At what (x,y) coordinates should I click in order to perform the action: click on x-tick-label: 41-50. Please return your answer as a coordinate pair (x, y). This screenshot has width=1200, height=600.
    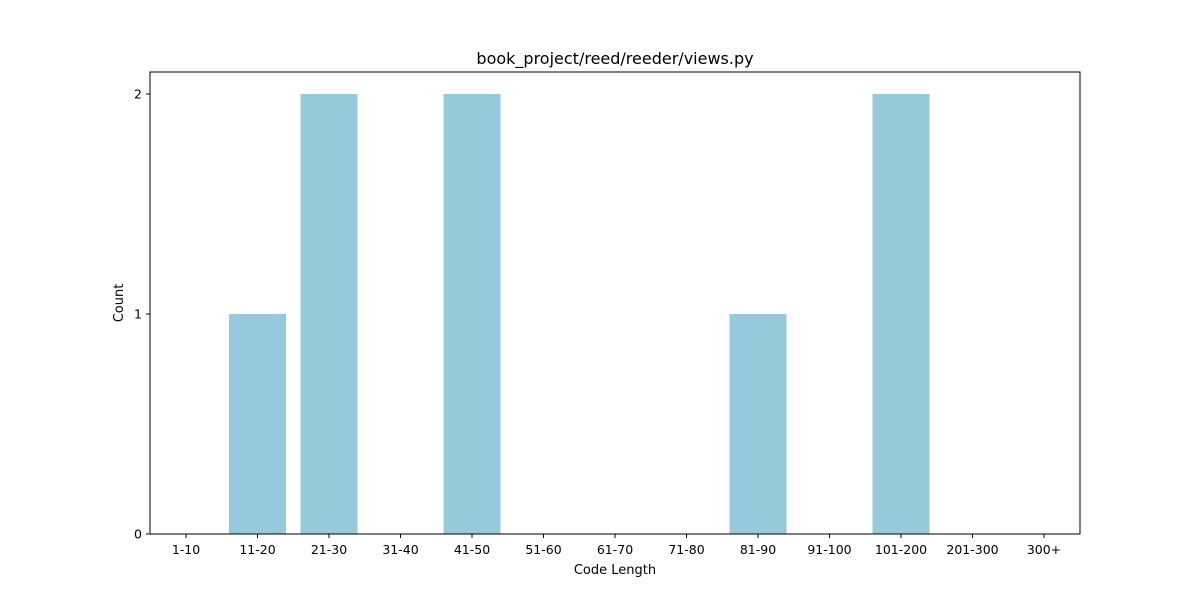
    Looking at the image, I should click on (472, 549).